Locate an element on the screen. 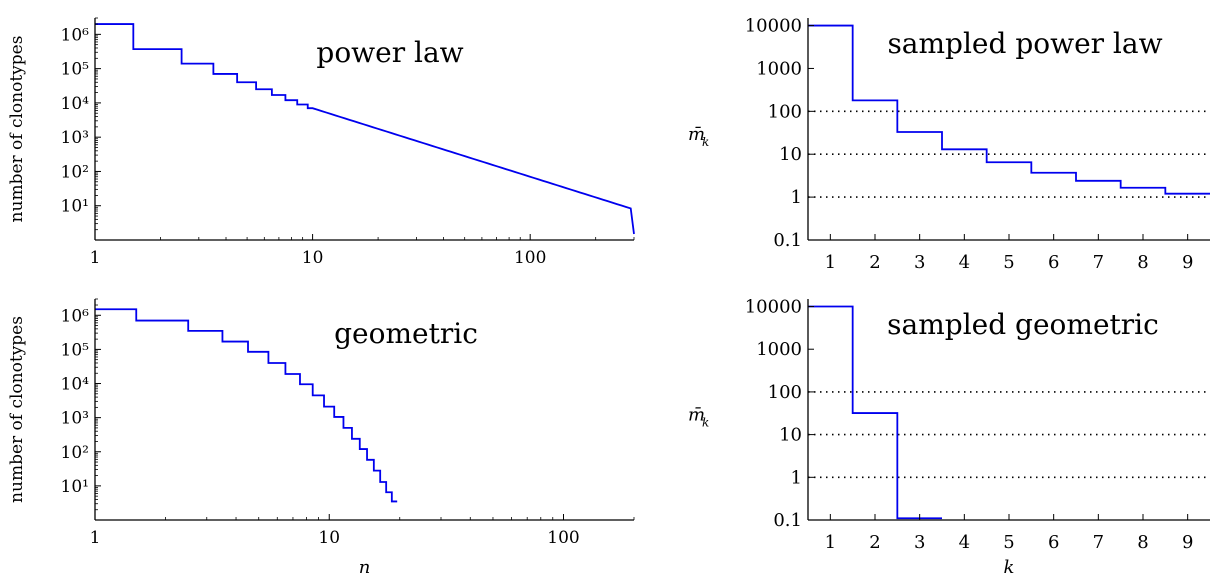 This screenshot has width=1221, height=587. chart-title: sampled geometric is located at coordinates (1023, 324).